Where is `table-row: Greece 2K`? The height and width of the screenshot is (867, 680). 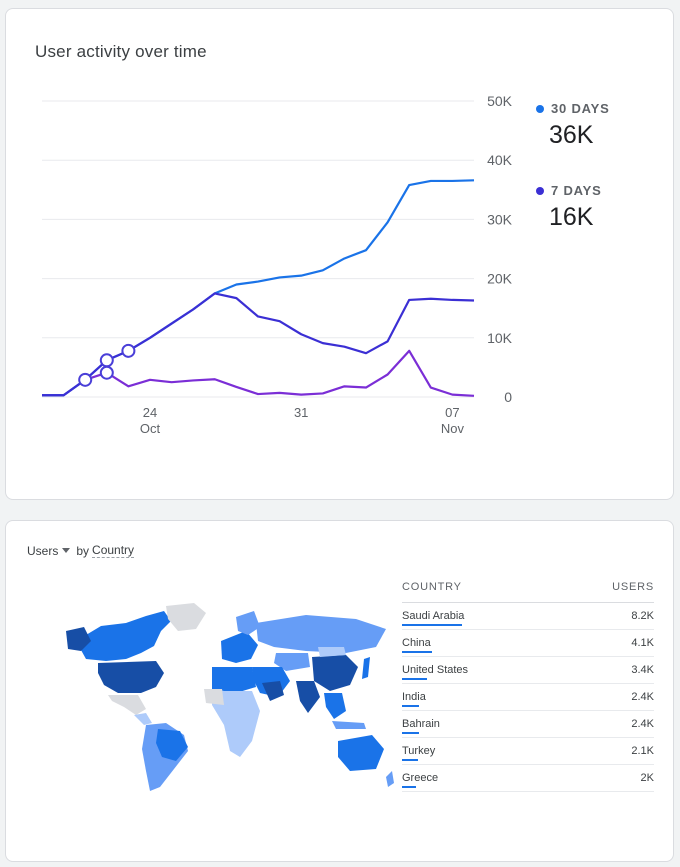
table-row: Greece 2K is located at coordinates (528, 778).